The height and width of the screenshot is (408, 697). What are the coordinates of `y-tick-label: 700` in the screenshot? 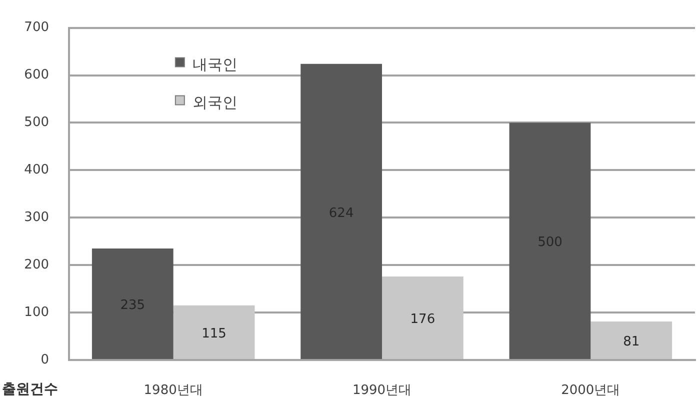 It's located at (36, 28).